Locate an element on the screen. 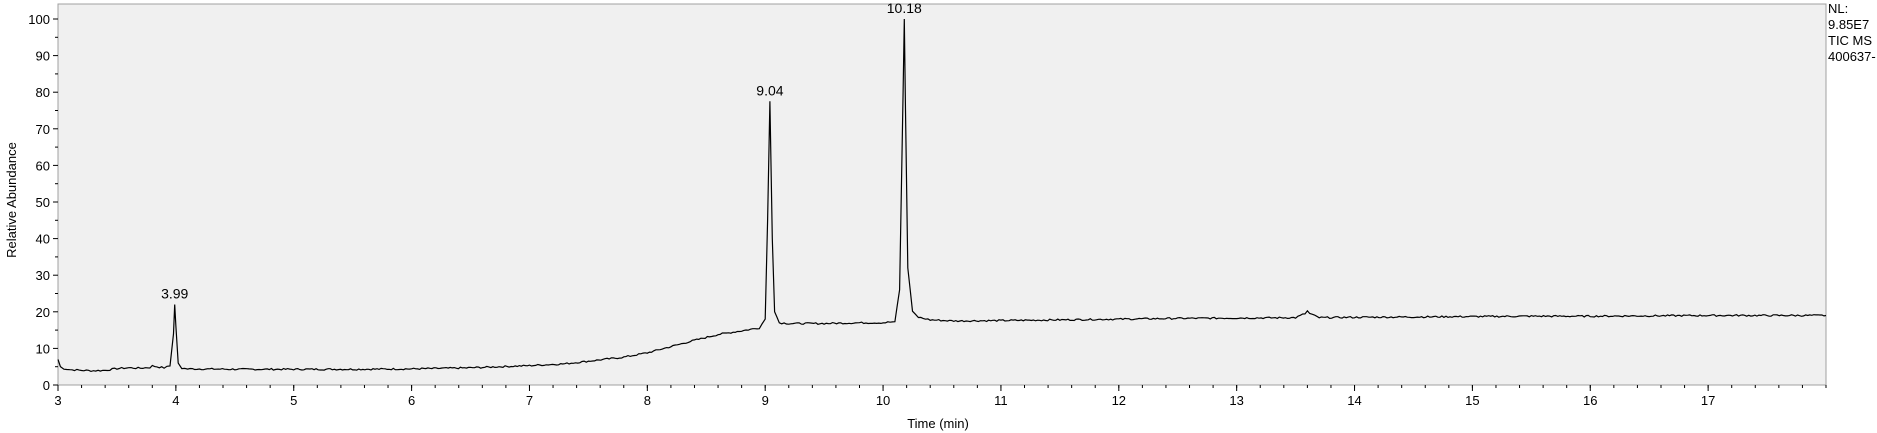 The height and width of the screenshot is (433, 1877). x-tick-label: 12 is located at coordinates (1119, 400).